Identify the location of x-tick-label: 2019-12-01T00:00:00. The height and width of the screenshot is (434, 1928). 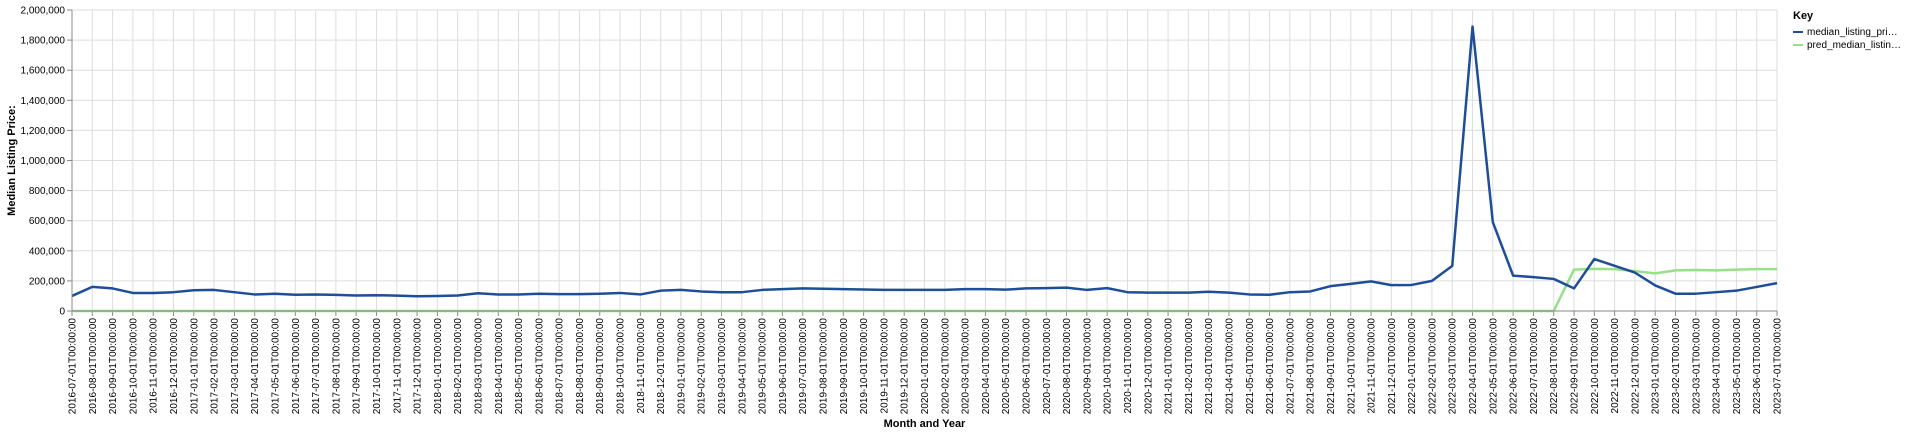
(905, 366).